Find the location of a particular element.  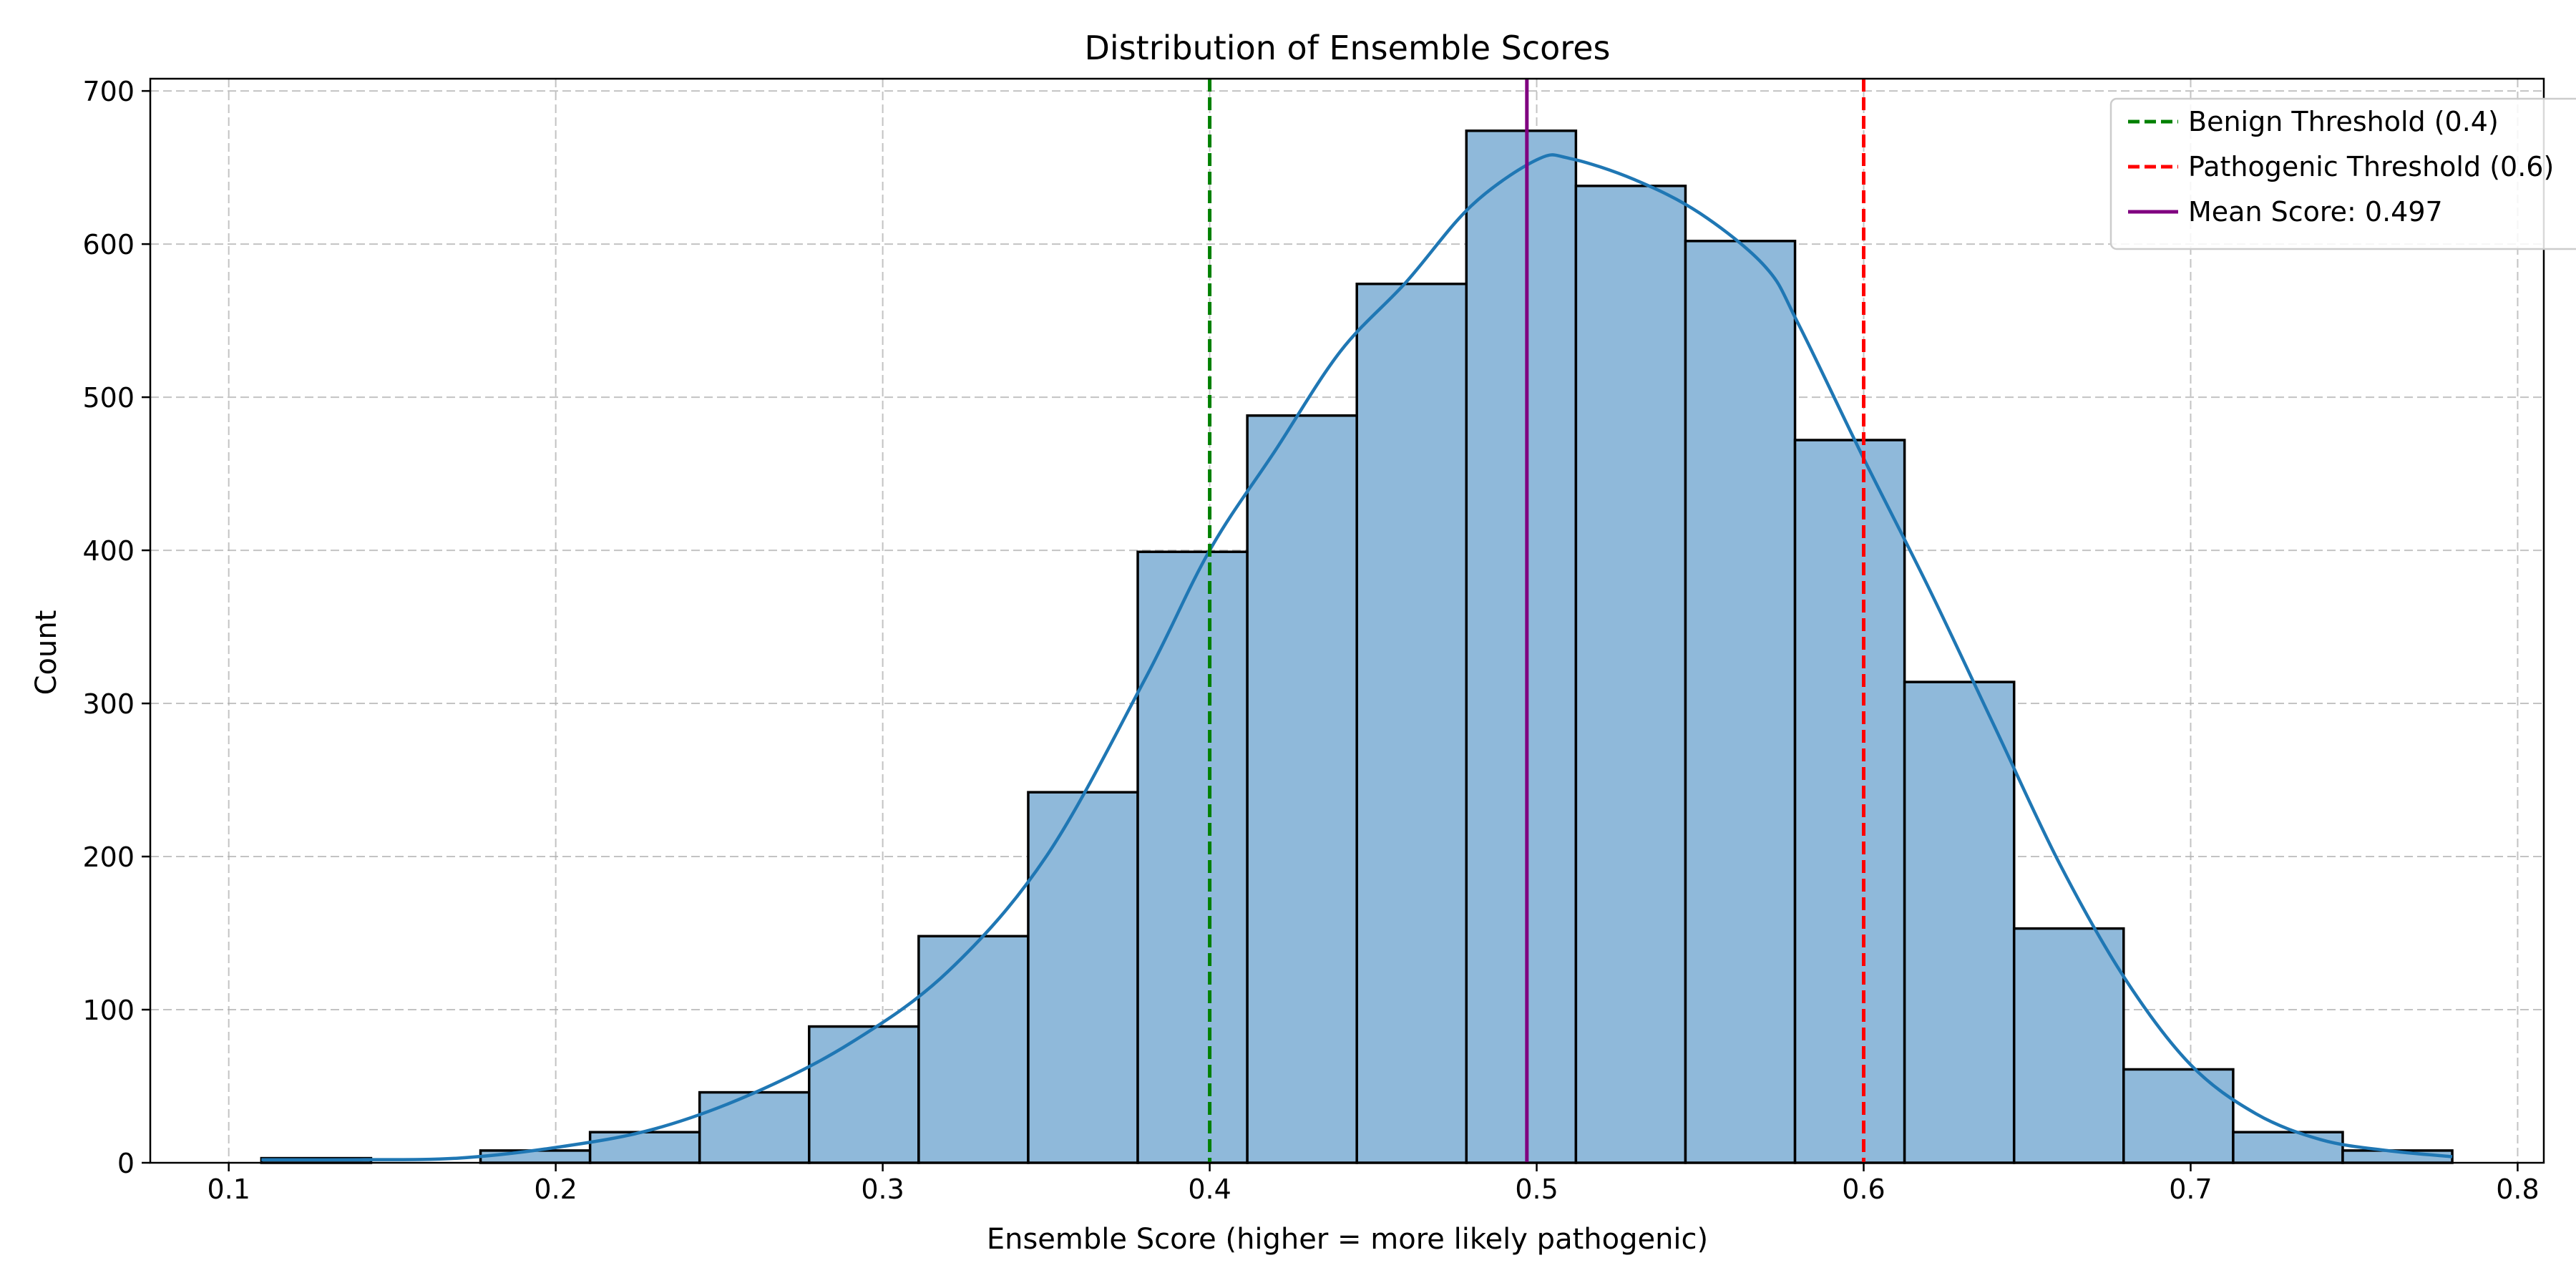

x-tick-label: 0.7 is located at coordinates (2190, 1189).